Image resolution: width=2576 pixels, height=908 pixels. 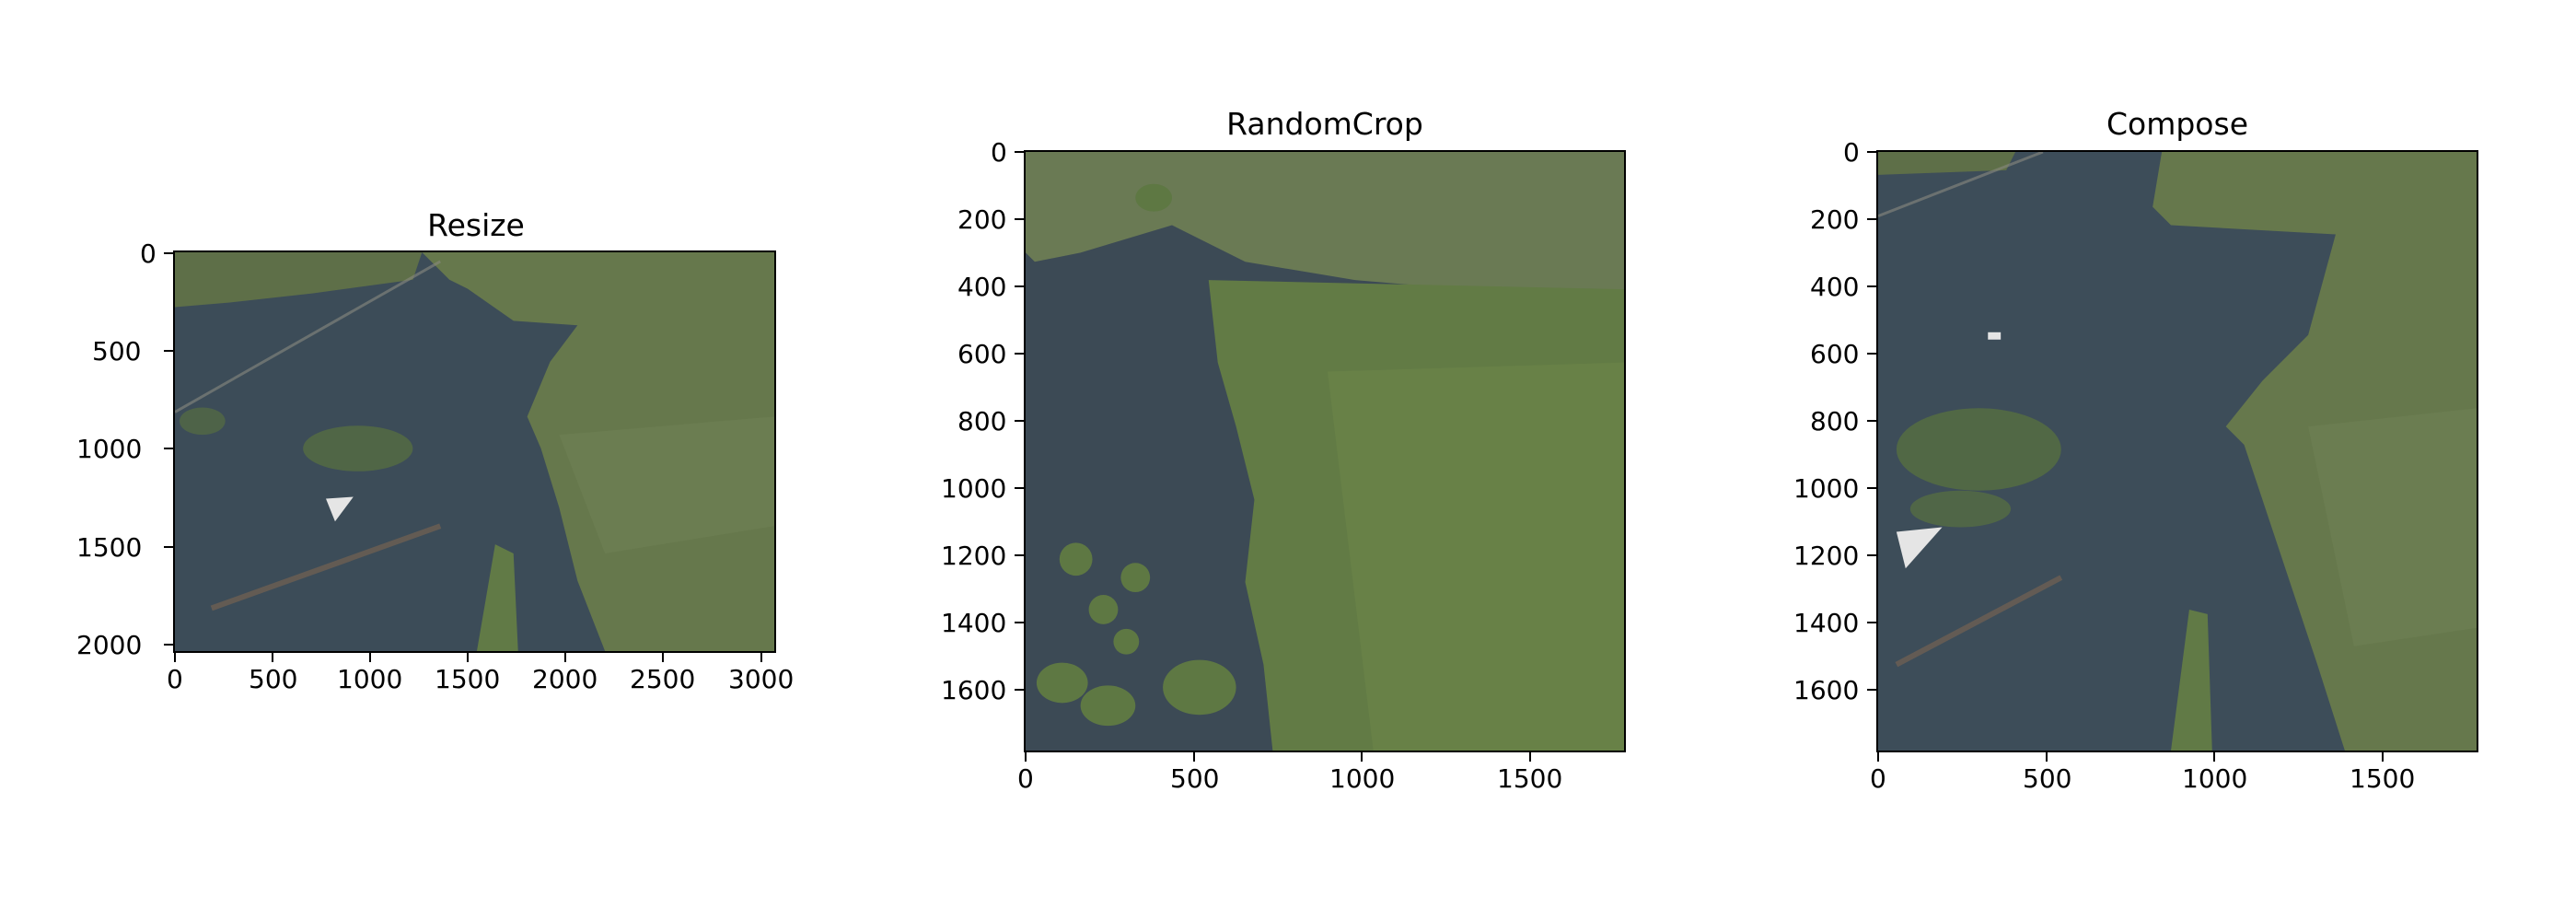 I want to click on panel-title: Compose, so click(x=2177, y=124).